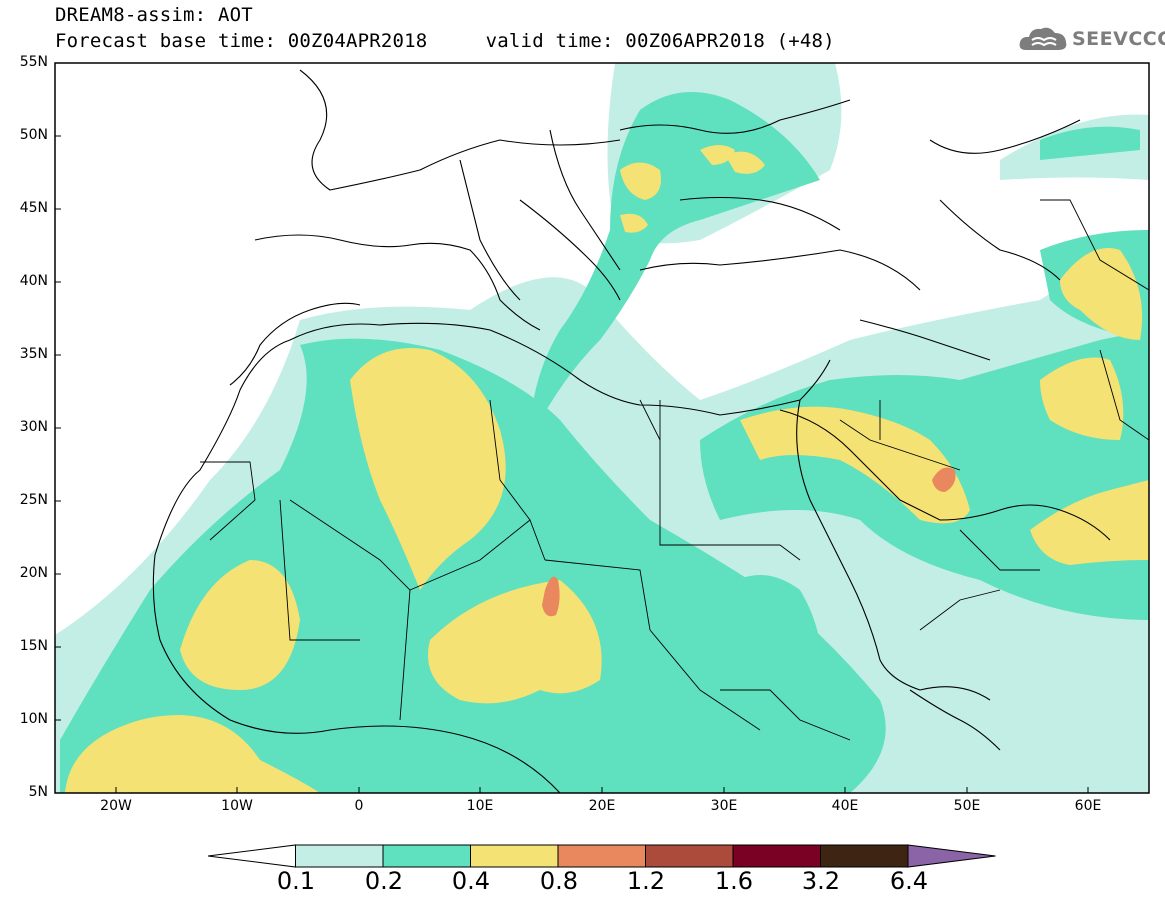  I want to click on lon-label: 0, so click(359, 806).